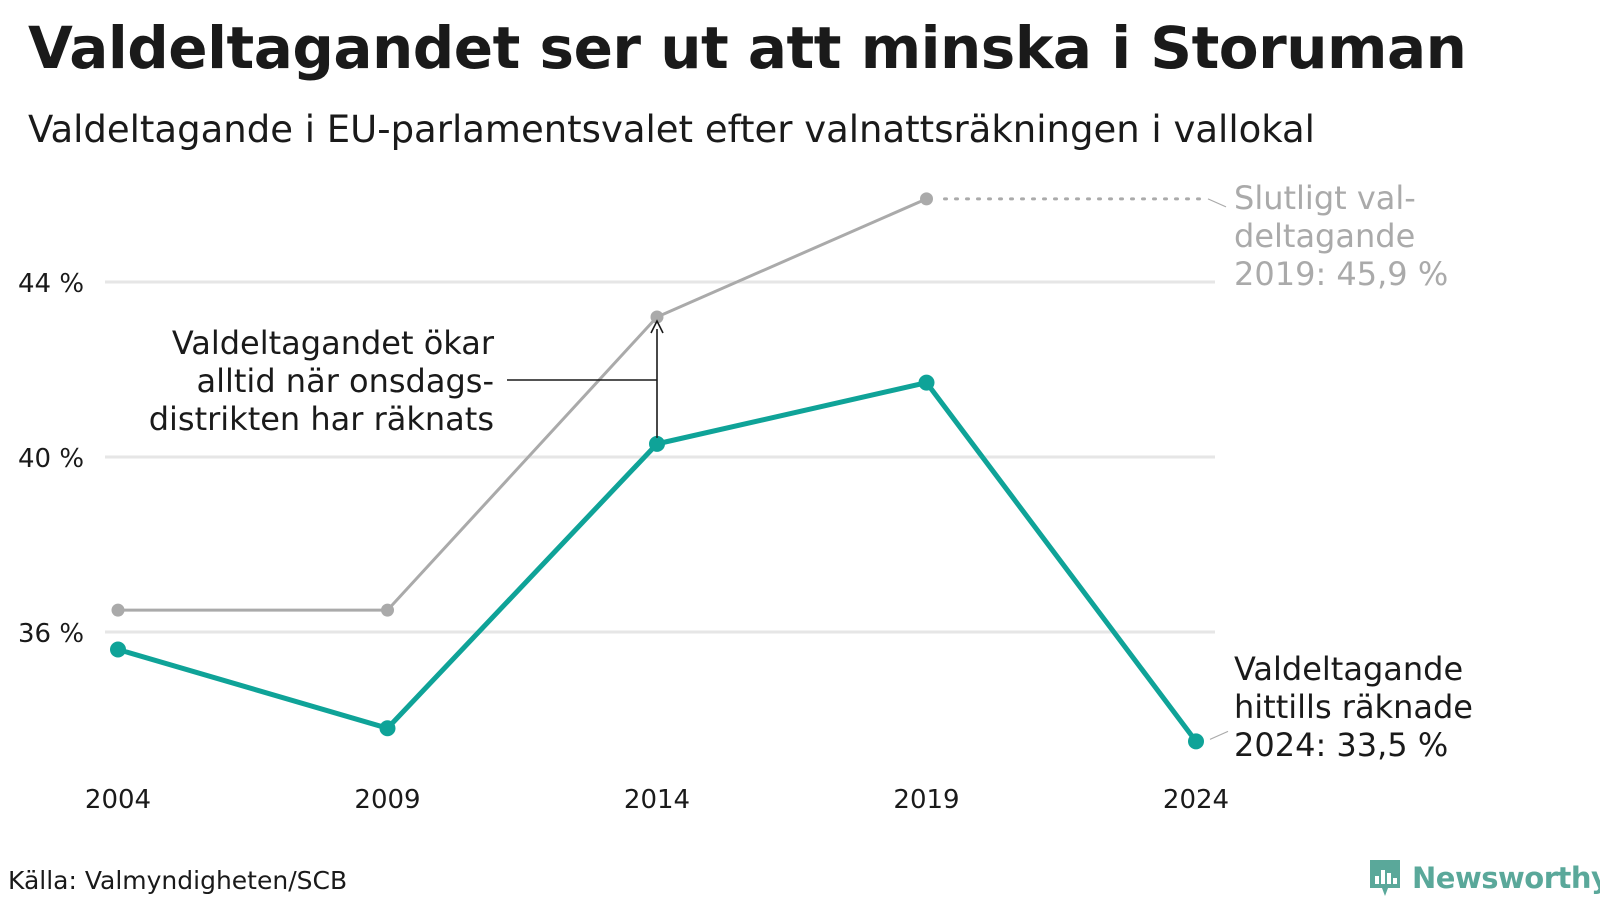 This screenshot has height=900, width=1600. I want to click on y-tick-label-40: 40 %, so click(51, 459).